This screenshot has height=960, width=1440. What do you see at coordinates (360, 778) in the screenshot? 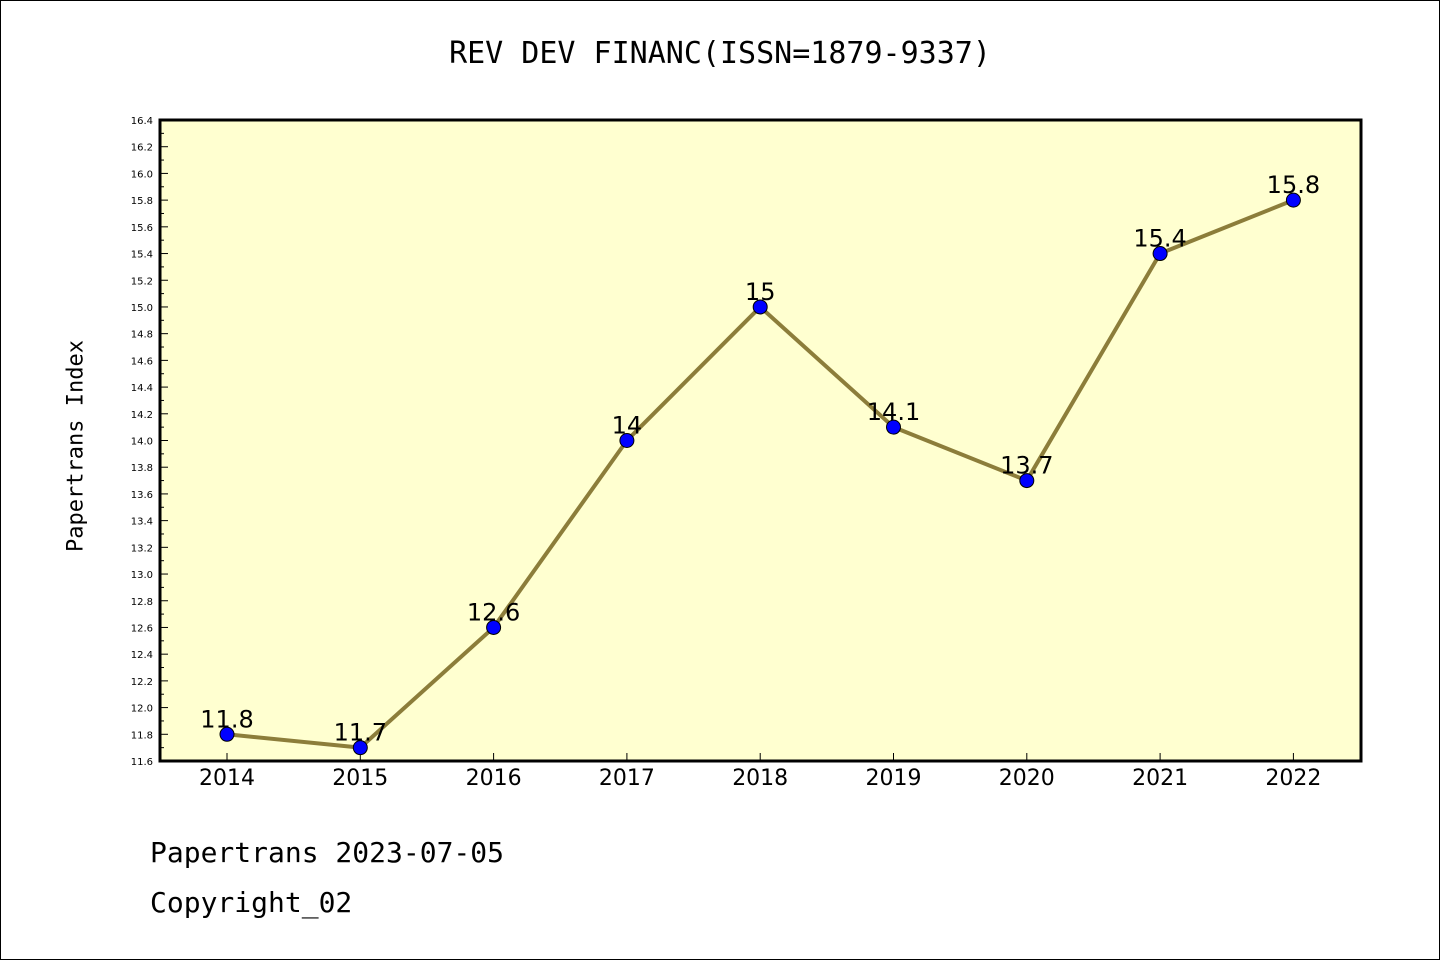
I see `x-tick-label: 2015` at bounding box center [360, 778].